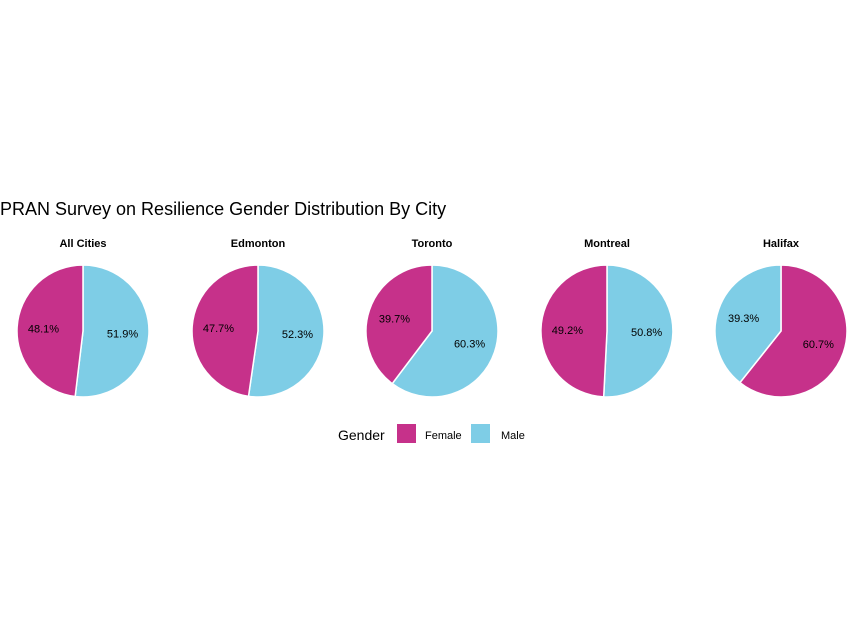  Describe the element at coordinates (394, 319) in the screenshot. I see `slice-label-female: 39.7%` at that location.